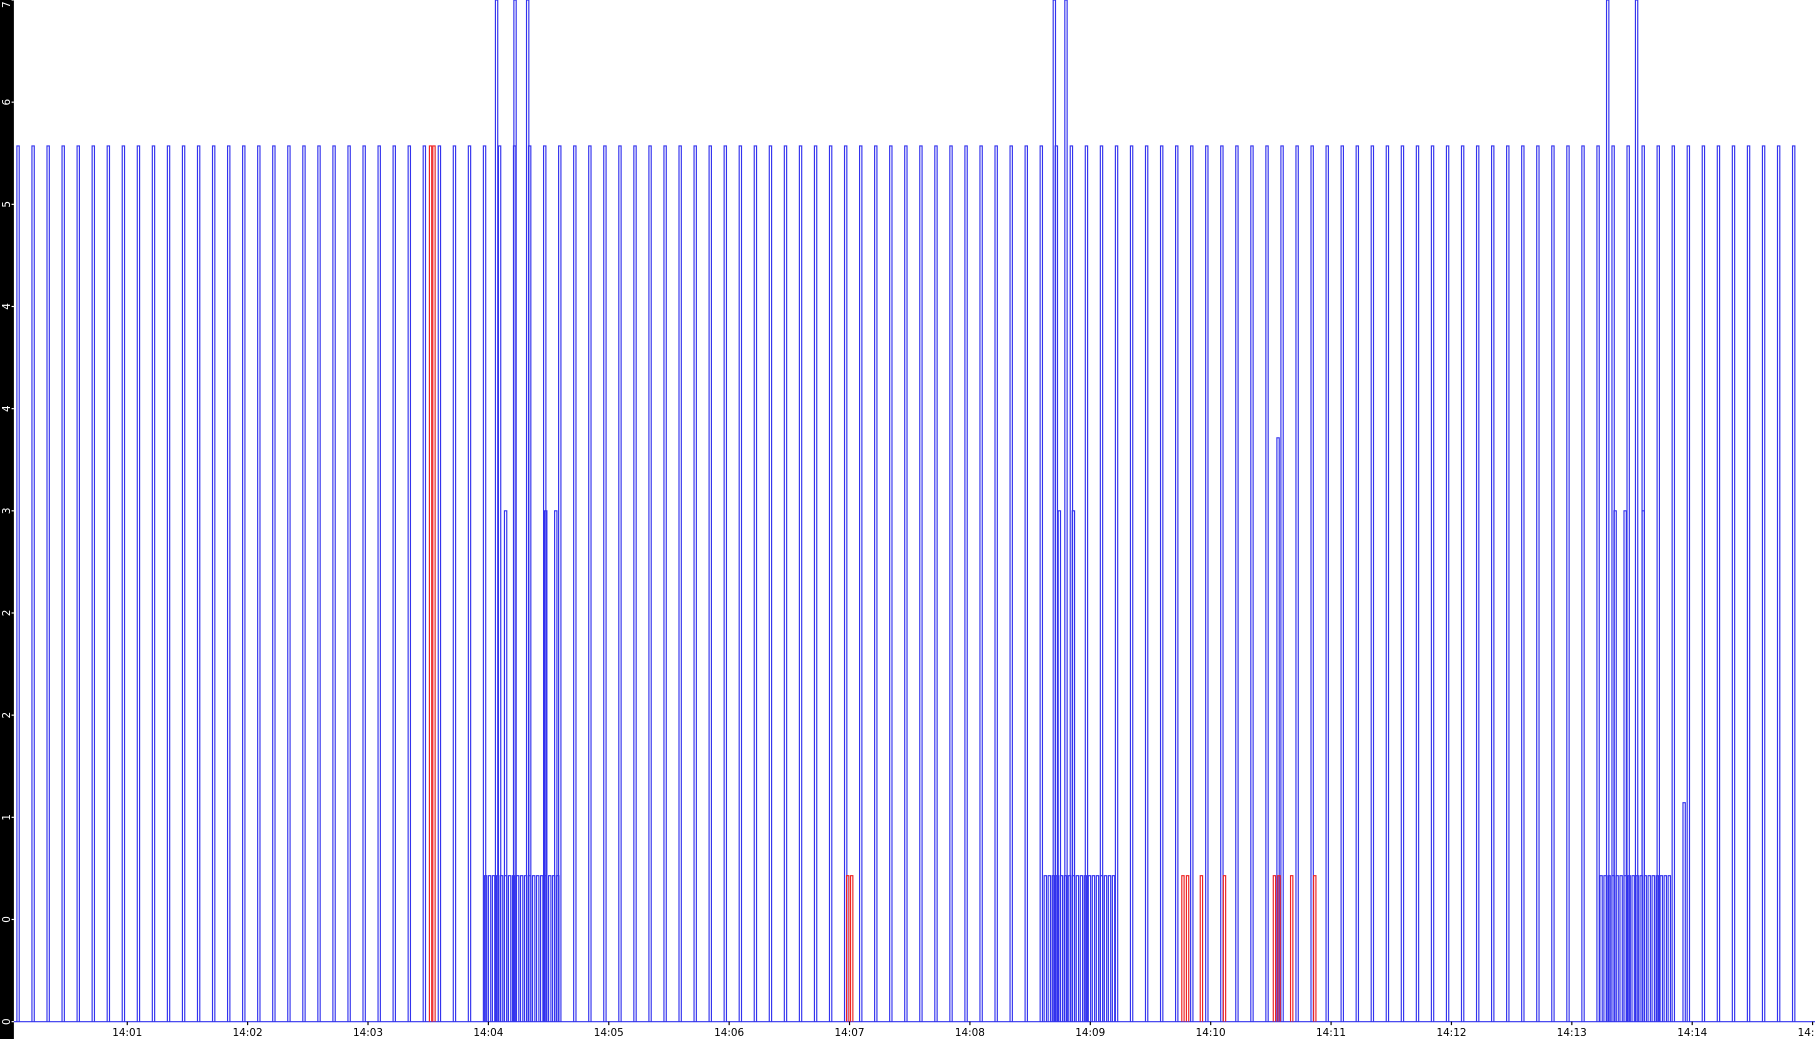 The width and height of the screenshot is (1815, 1043). I want to click on x-tick-label: 14:15, so click(1806, 1033).